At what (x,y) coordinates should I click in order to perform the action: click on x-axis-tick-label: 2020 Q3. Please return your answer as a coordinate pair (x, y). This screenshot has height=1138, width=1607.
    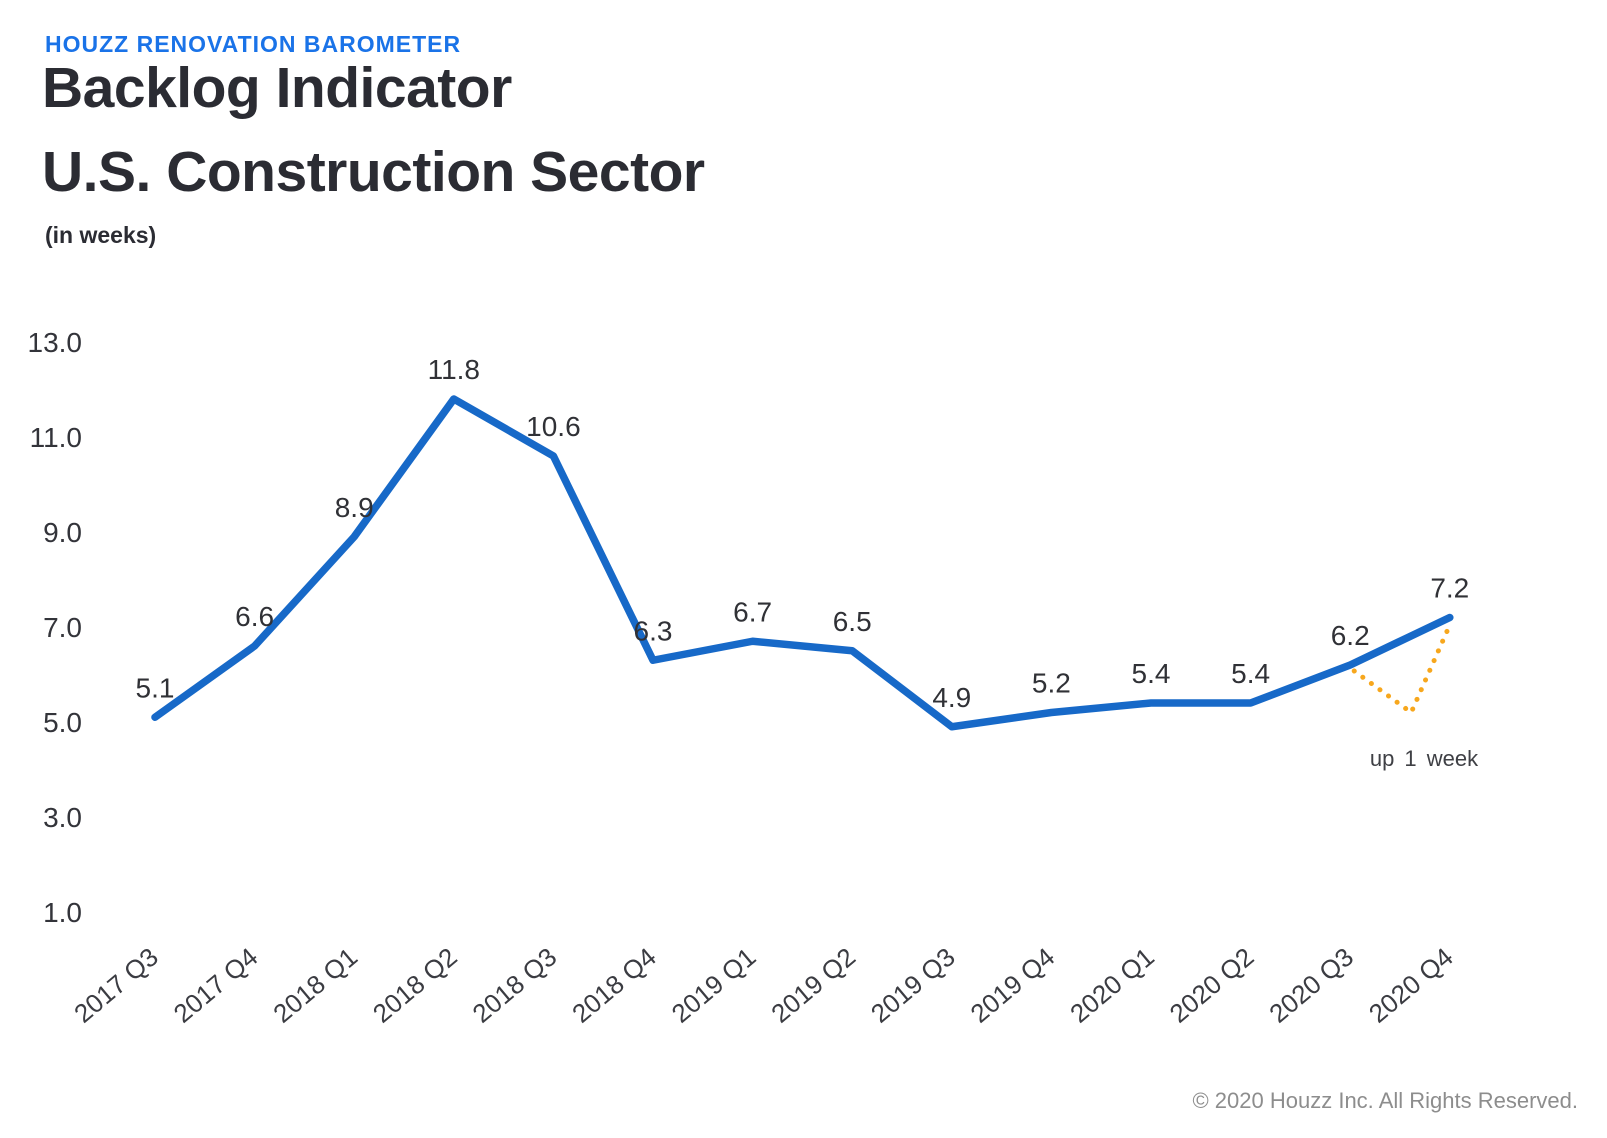
    Looking at the image, I should click on (1311, 985).